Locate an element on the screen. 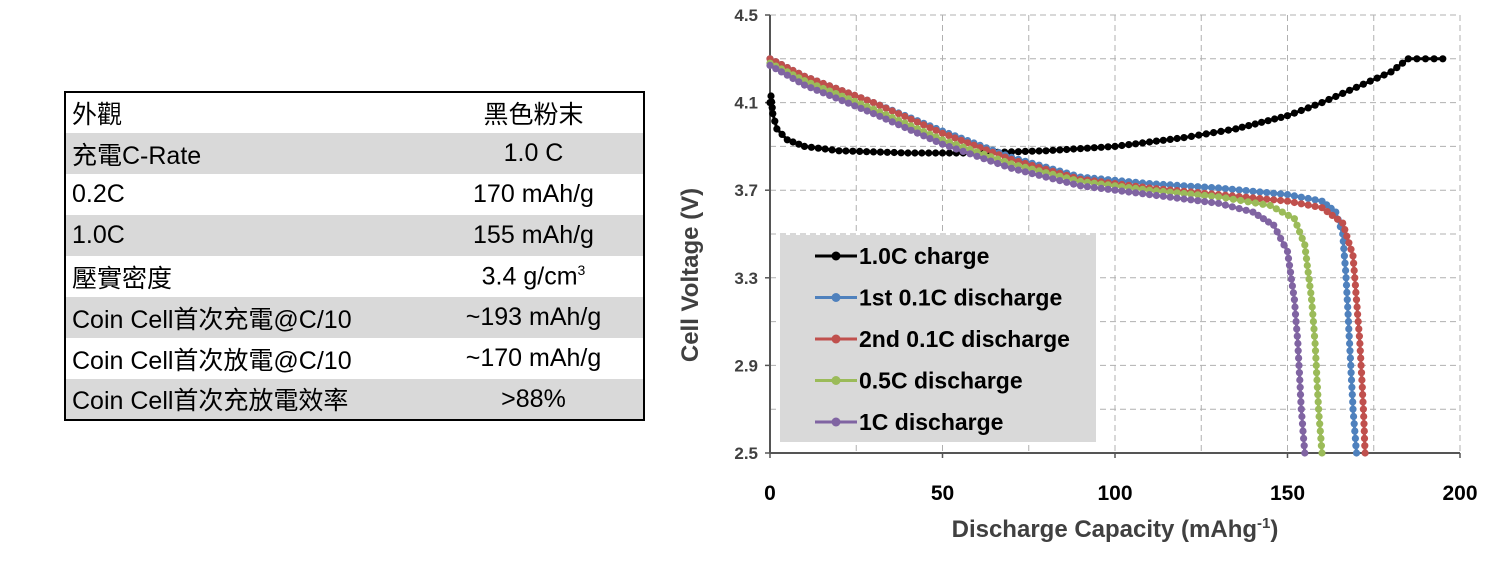  legend-item: 1st 0.1C discharge is located at coordinates (938, 298).